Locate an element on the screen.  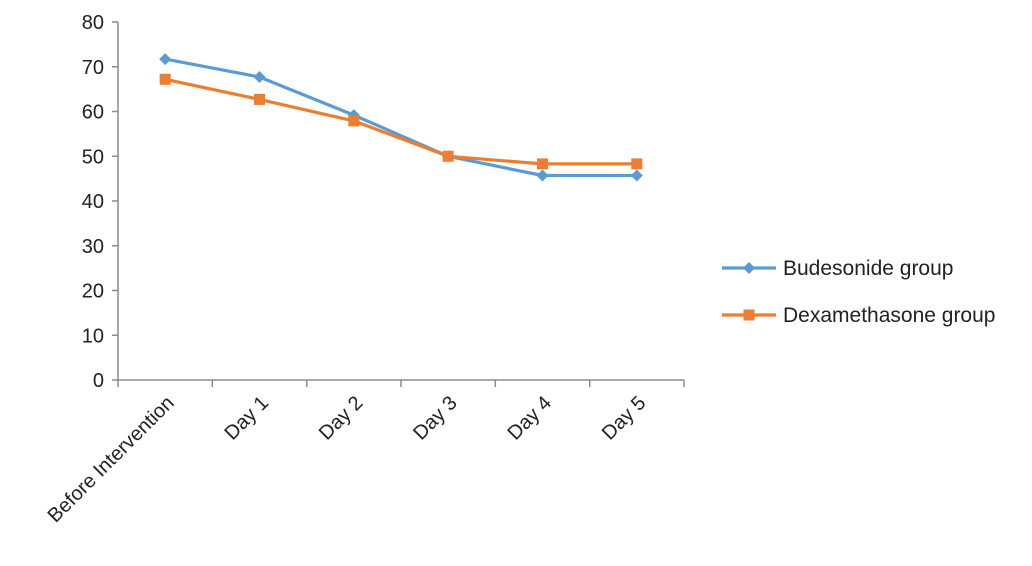
legend-label-dexamethasone: Dexamethasone group is located at coordinates (889, 315).